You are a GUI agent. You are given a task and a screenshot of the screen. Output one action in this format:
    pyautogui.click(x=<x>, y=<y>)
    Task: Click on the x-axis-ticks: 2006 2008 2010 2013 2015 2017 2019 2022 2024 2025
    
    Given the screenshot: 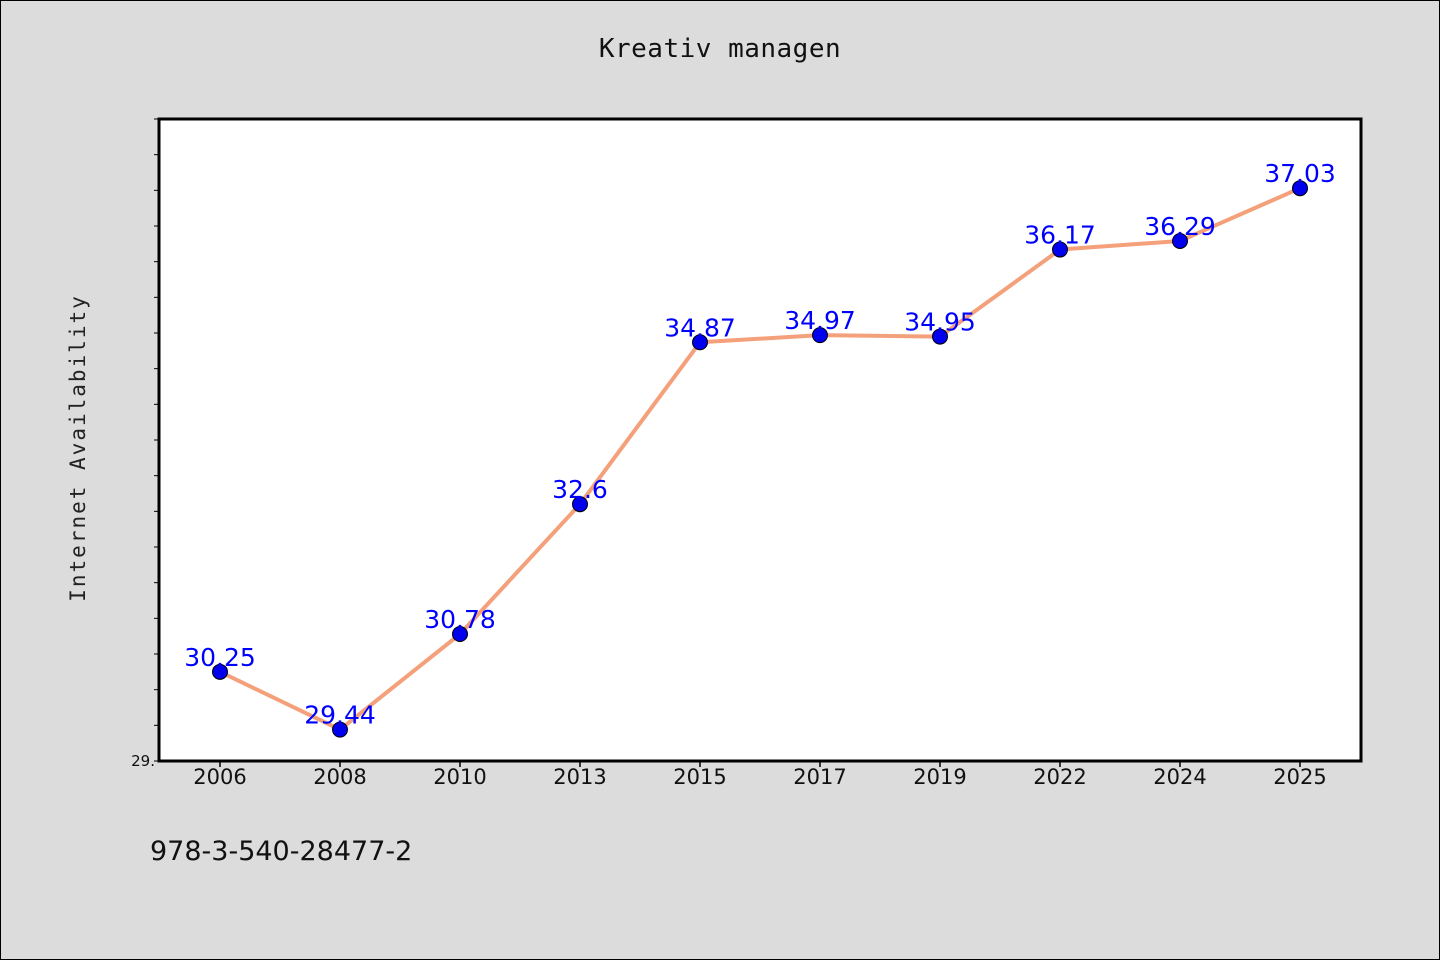 What is the action you would take?
    pyautogui.click(x=760, y=775)
    